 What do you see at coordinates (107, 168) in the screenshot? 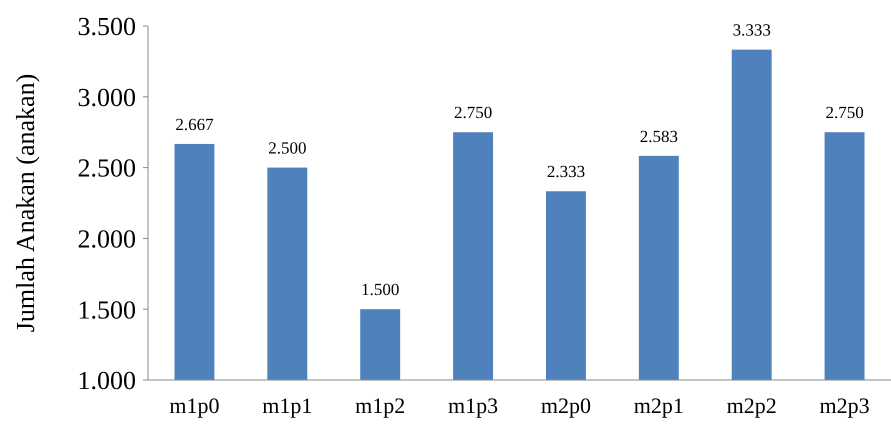
I see `y-tick-label: 2.500` at bounding box center [107, 168].